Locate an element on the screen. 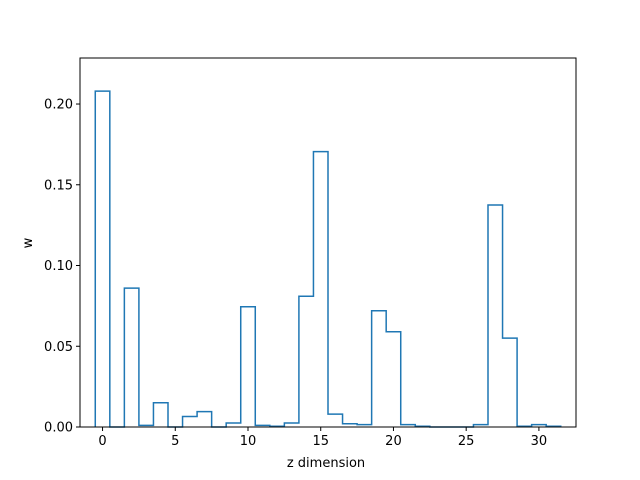  x-axis-label: z dimension is located at coordinates (326, 463).